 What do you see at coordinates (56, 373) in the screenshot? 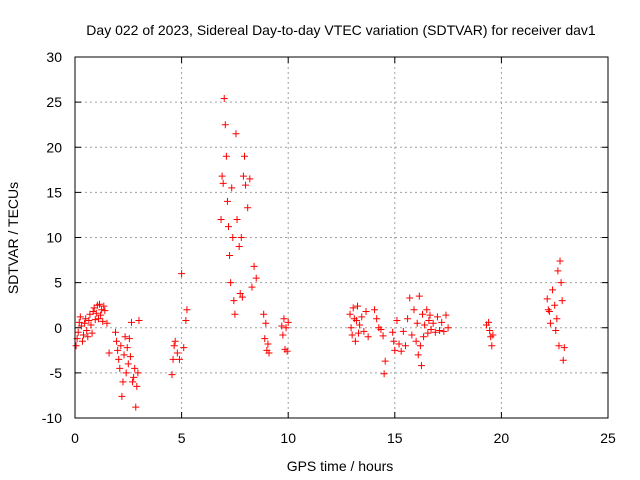
I see `y-tick-label: -5` at bounding box center [56, 373].